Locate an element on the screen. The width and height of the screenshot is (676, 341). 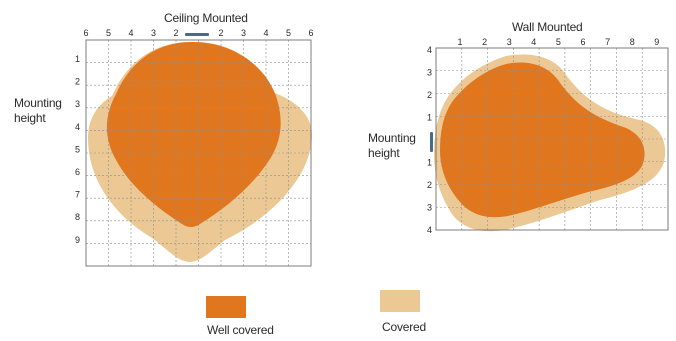
ceiling-left-tick-label: 9 is located at coordinates (77, 240).